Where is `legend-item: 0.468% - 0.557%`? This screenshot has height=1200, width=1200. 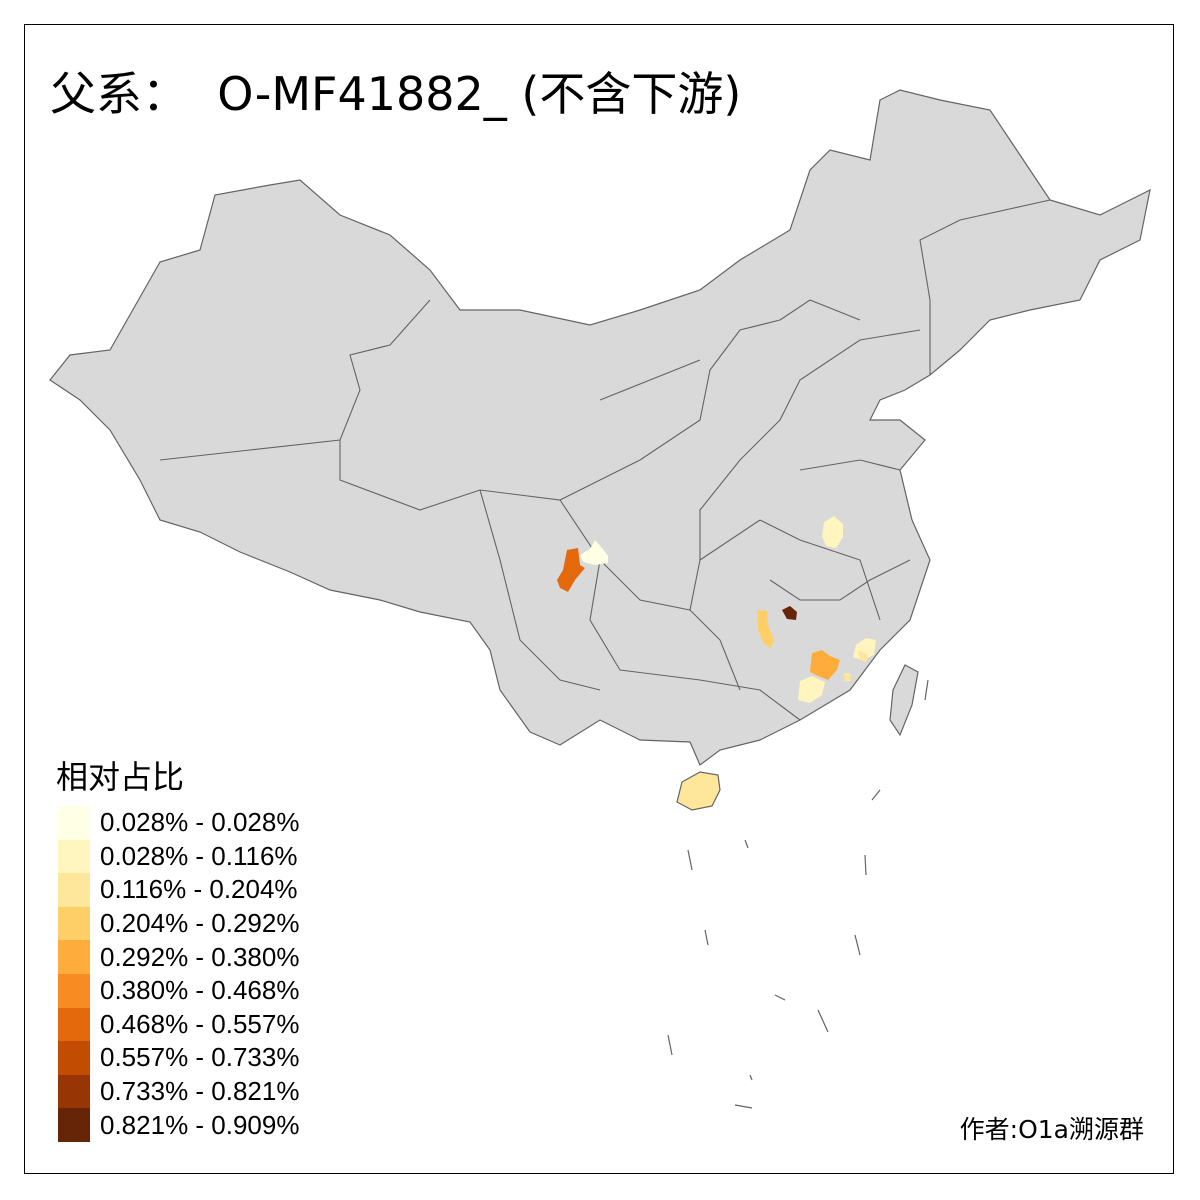
legend-item: 0.468% - 0.557% is located at coordinates (179, 1024).